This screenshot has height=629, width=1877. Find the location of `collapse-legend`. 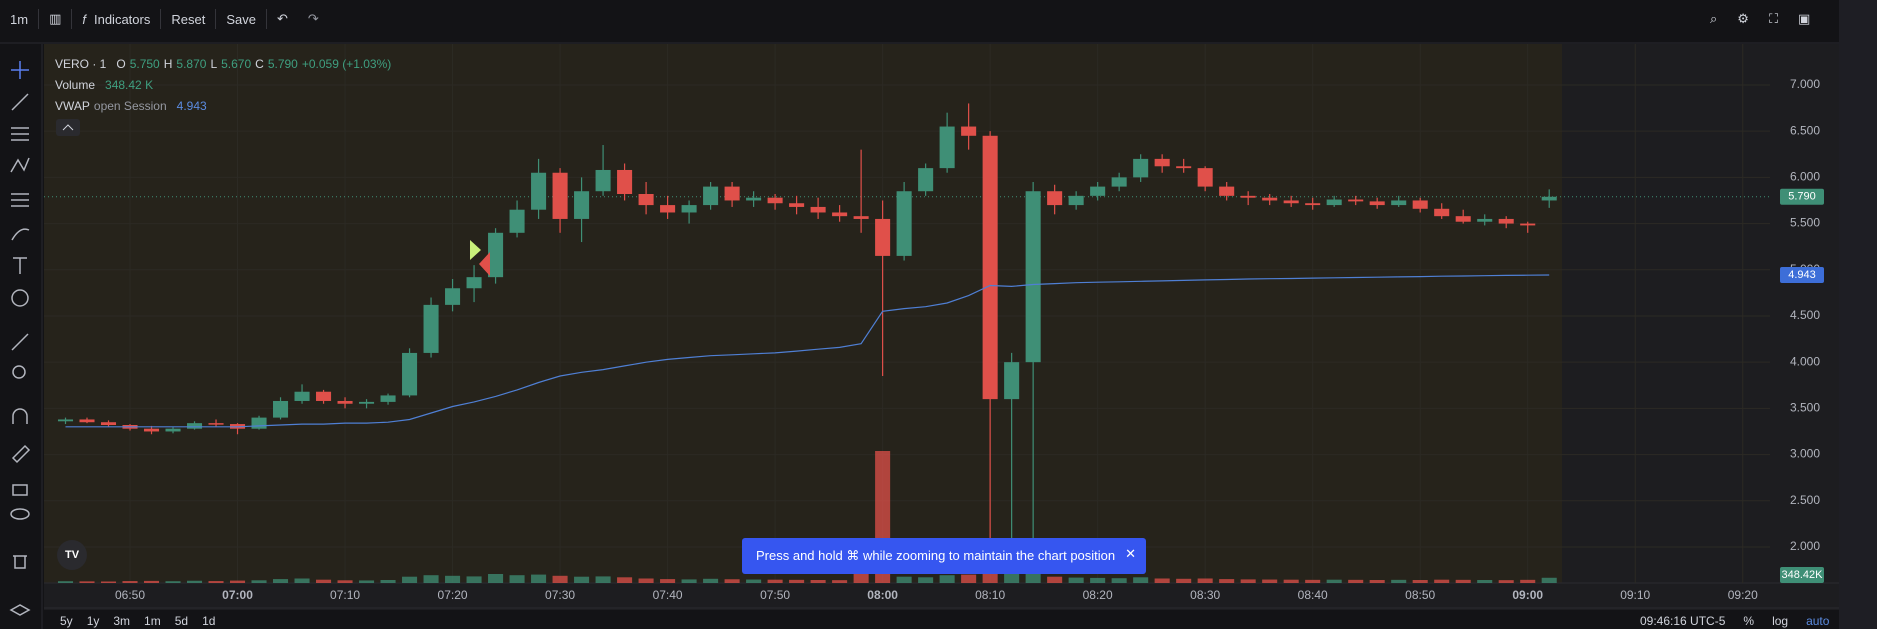

collapse-legend is located at coordinates (68, 127).